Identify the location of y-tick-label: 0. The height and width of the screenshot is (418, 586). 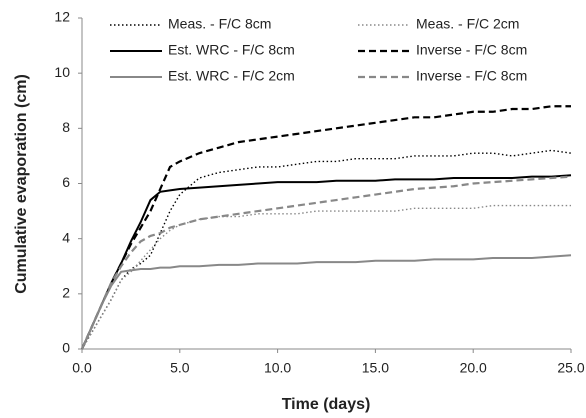
(66, 348).